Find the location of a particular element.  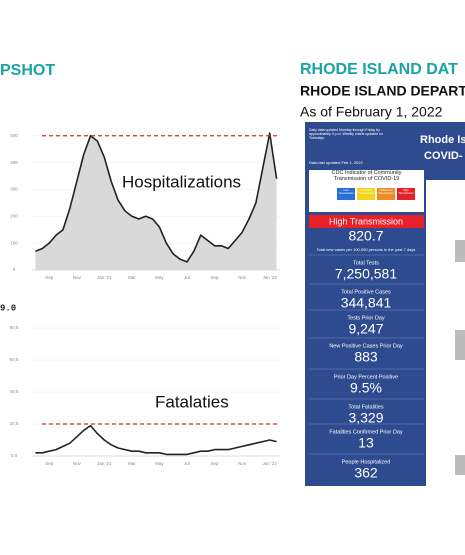

level-label-box: Moderate Transmission is located at coordinates (366, 192).